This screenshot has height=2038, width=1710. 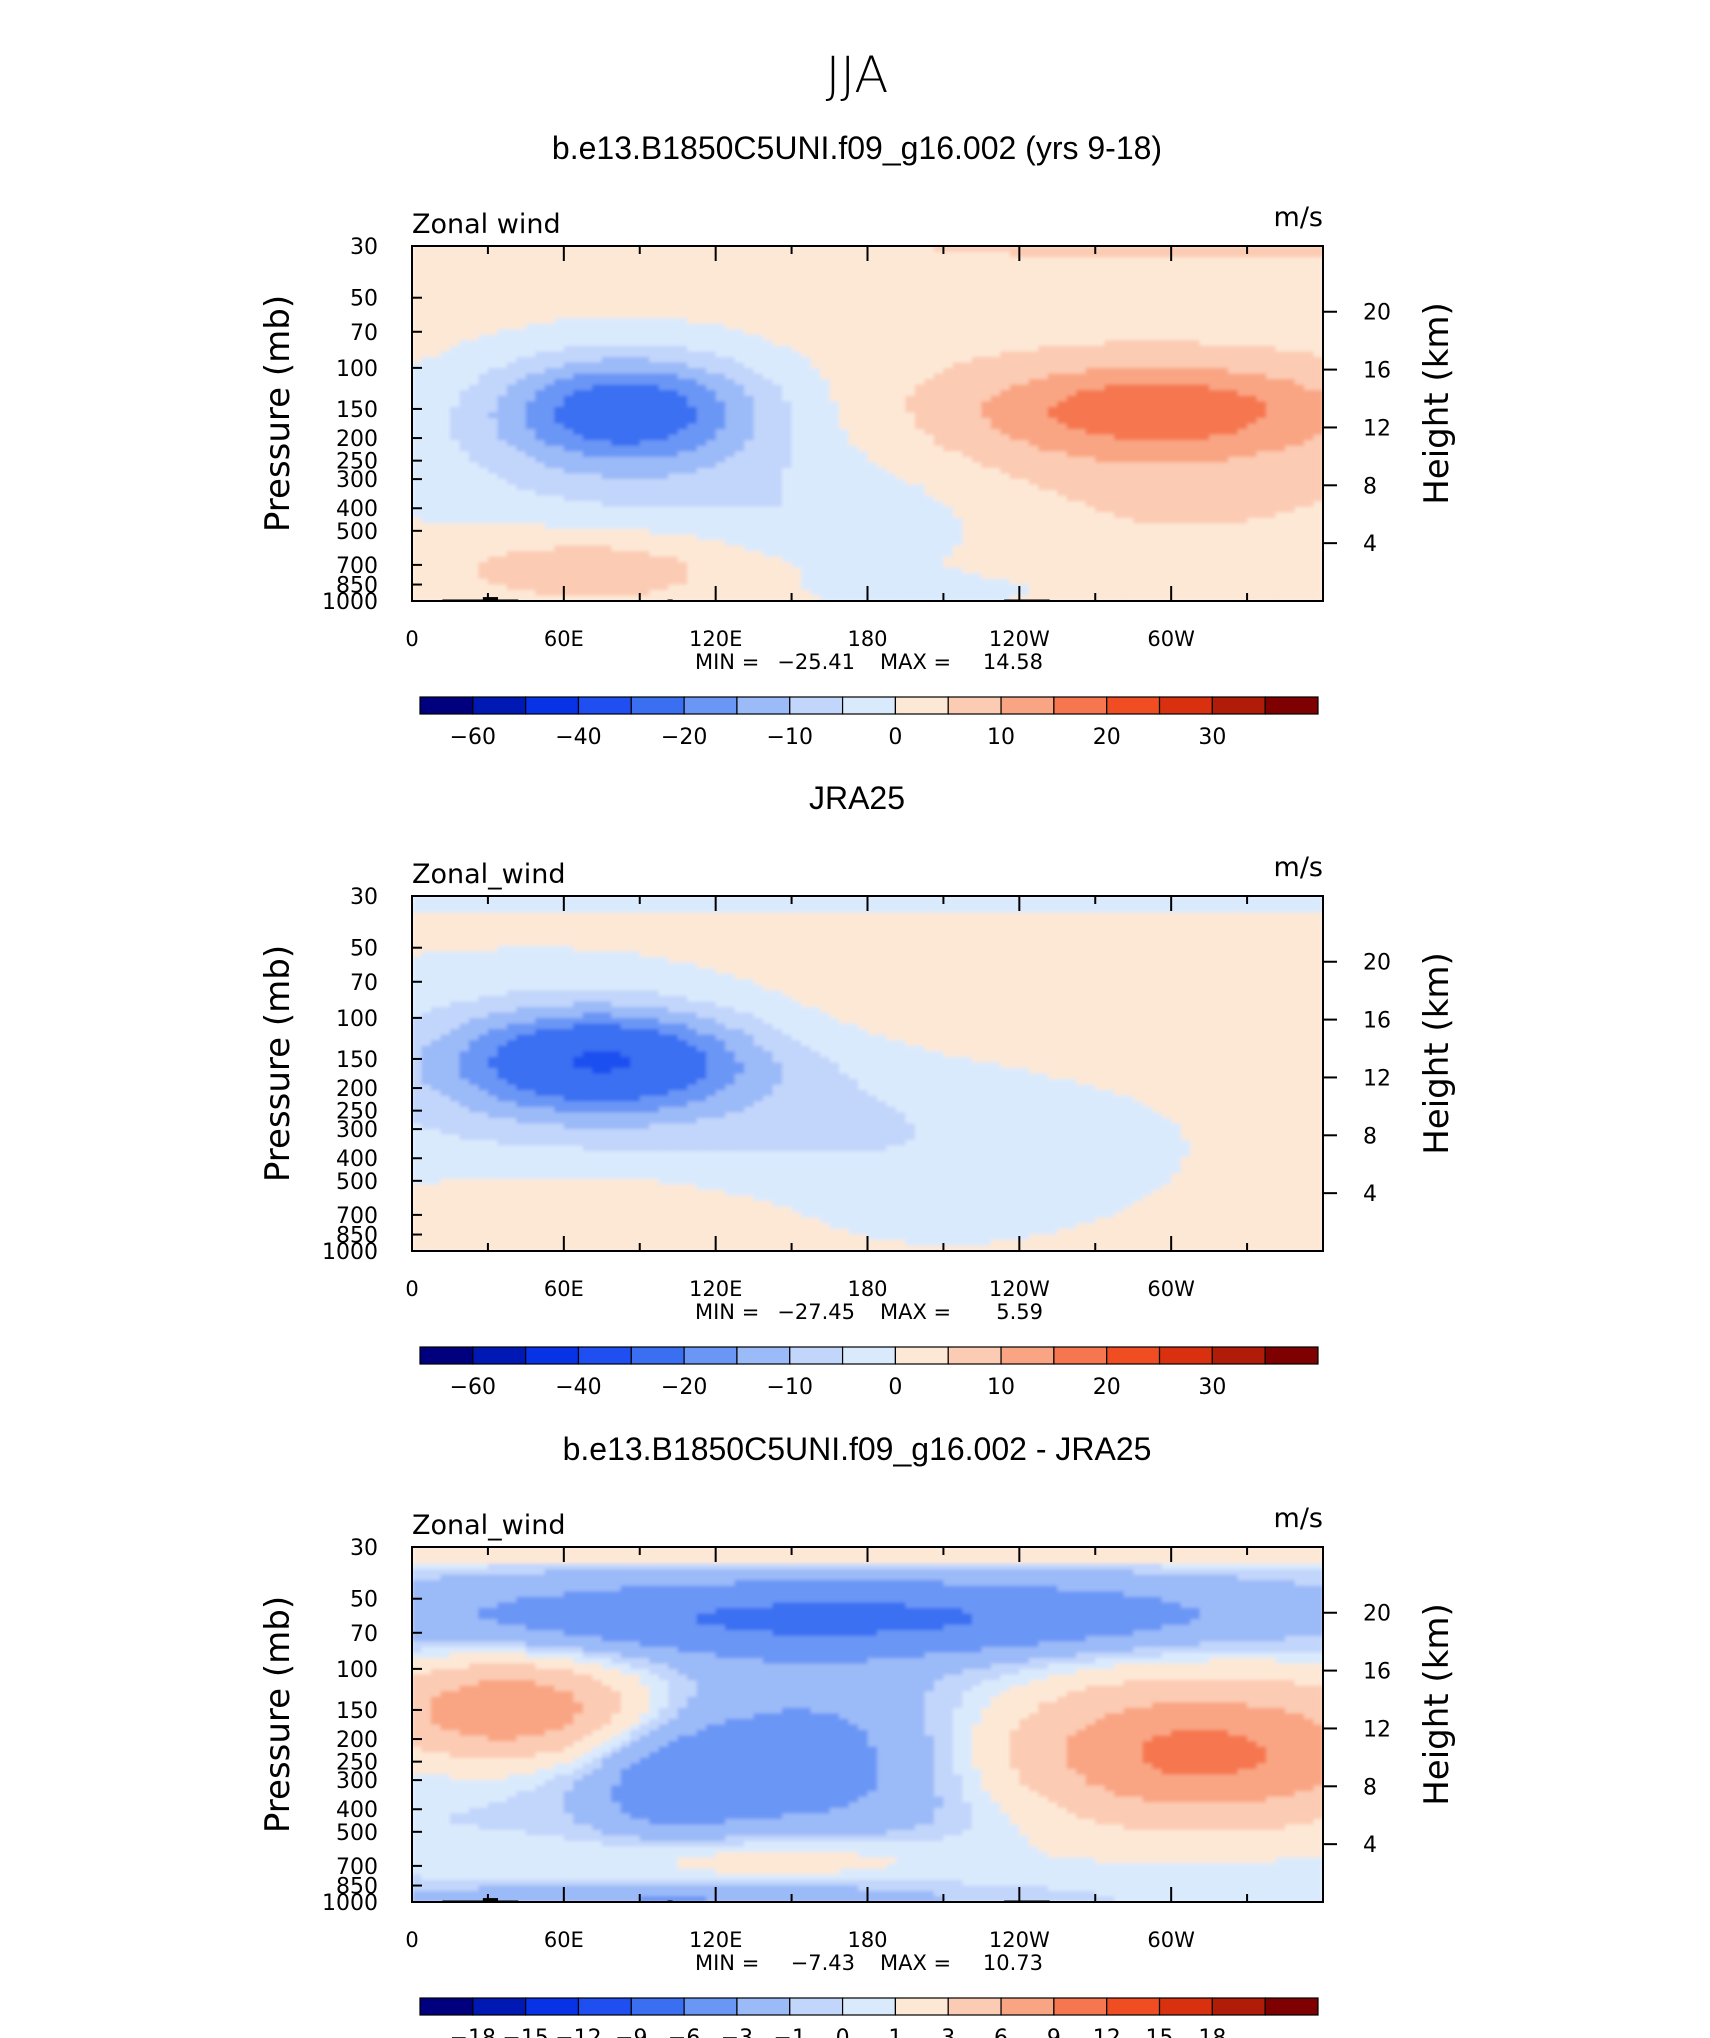 What do you see at coordinates (915, 1312) in the screenshot?
I see `max-label: MAX =` at bounding box center [915, 1312].